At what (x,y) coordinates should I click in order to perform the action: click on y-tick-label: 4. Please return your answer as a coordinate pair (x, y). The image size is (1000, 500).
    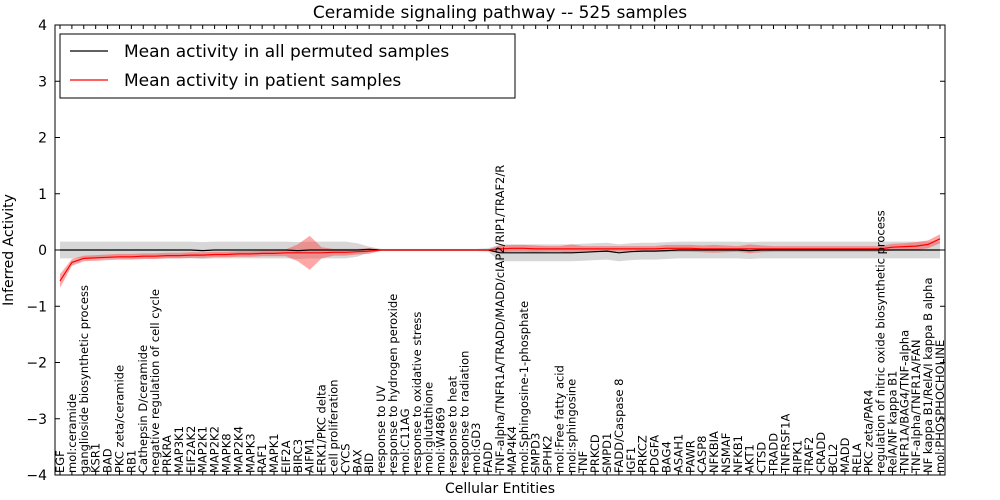
    Looking at the image, I should click on (42, 26).